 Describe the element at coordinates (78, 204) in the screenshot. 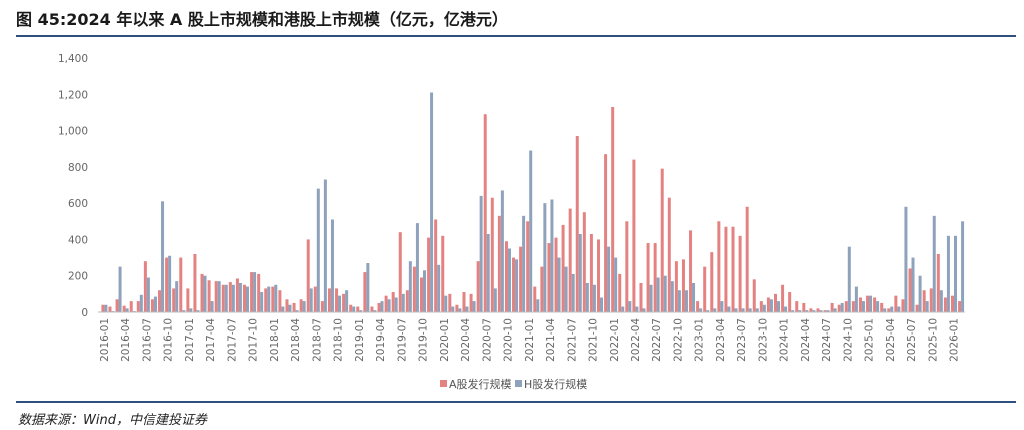

I see `y-tick-label: 600` at that location.